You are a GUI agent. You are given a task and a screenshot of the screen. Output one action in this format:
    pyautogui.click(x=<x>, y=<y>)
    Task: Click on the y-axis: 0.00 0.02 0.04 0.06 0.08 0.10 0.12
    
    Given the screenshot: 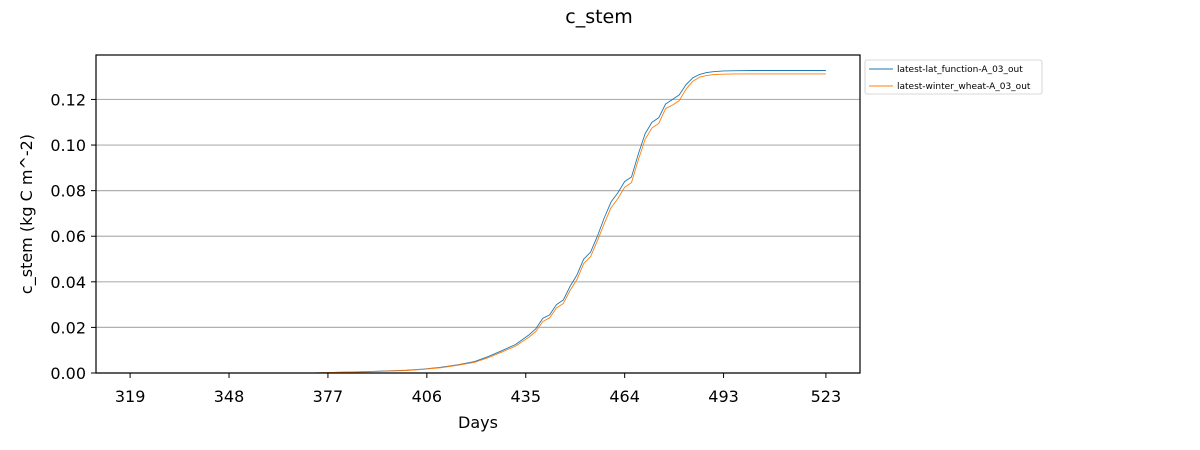 What is the action you would take?
    pyautogui.click(x=73, y=236)
    